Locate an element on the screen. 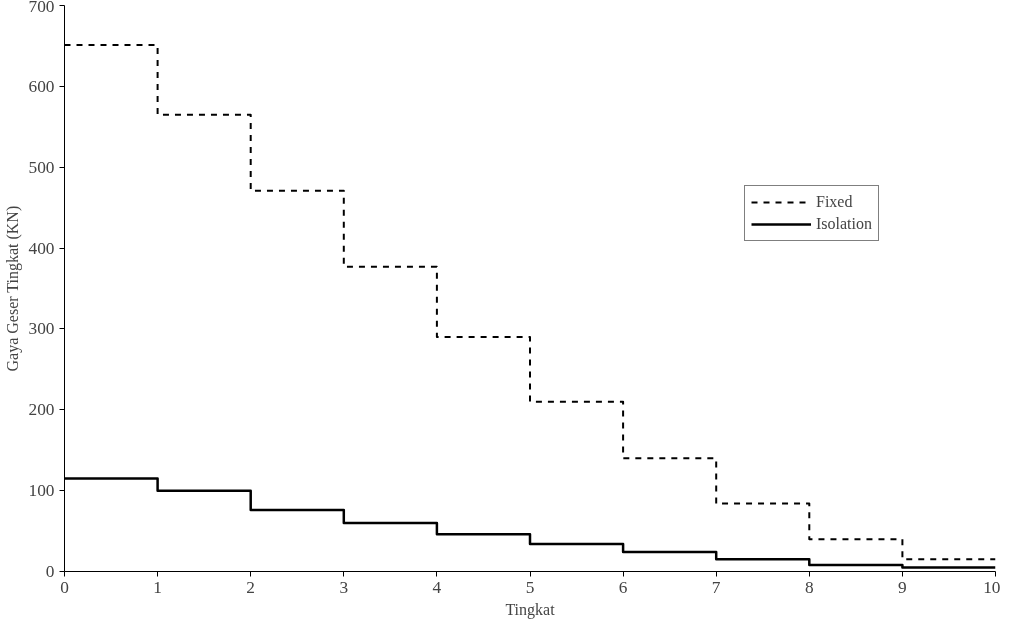 Image resolution: width=1014 pixels, height=631 pixels. x-tick-label: 8 is located at coordinates (809, 587).